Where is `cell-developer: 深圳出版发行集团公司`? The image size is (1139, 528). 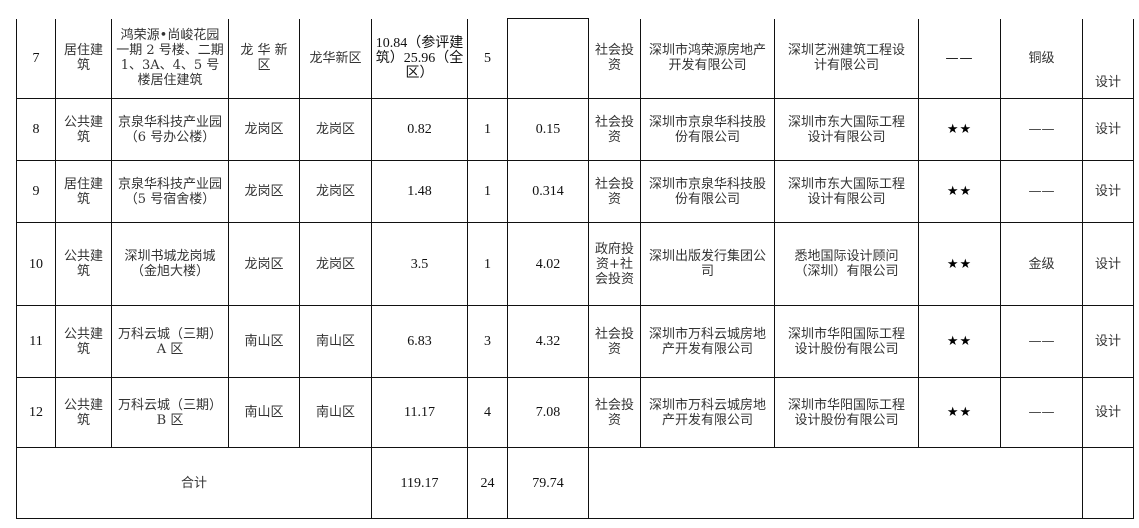 cell-developer: 深圳出版发行集团公司 is located at coordinates (707, 264).